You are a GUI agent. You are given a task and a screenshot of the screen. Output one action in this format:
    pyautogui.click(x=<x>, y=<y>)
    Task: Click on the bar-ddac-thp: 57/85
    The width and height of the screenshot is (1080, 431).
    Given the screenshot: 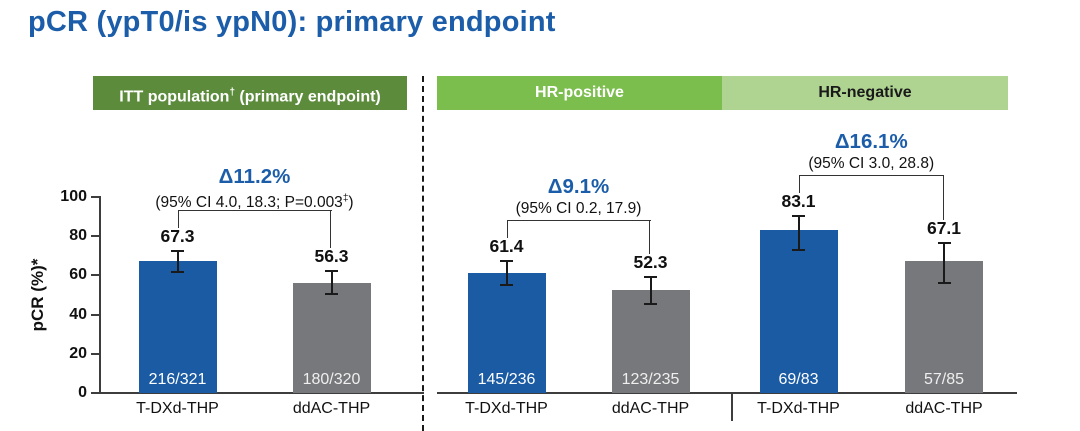 What is the action you would take?
    pyautogui.click(x=944, y=327)
    